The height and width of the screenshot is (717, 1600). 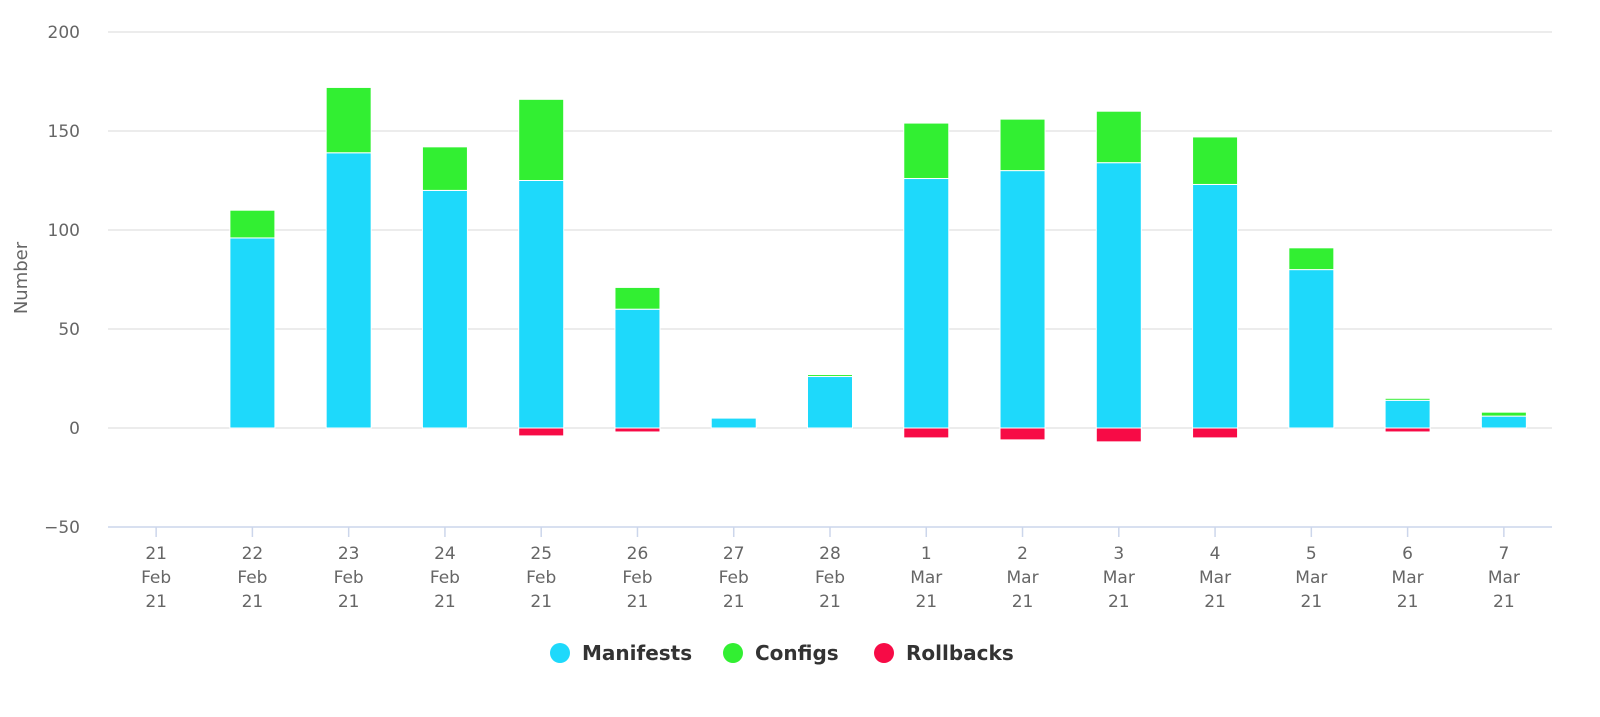 I want to click on legend-item-configs: Configs, so click(x=781, y=653).